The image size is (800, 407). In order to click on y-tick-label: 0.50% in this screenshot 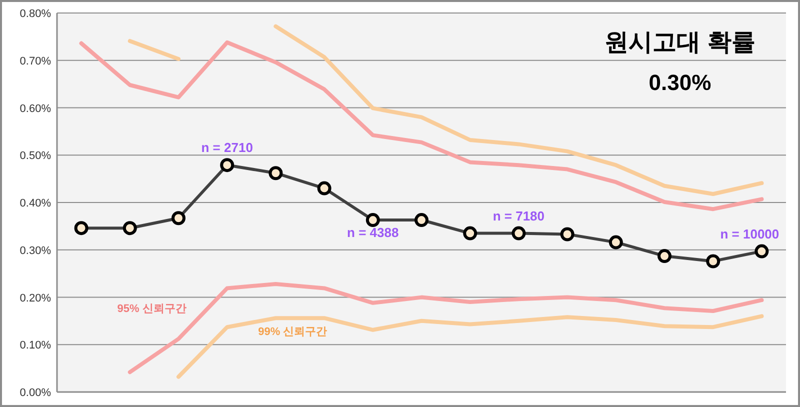, I will do `click(36, 156)`.